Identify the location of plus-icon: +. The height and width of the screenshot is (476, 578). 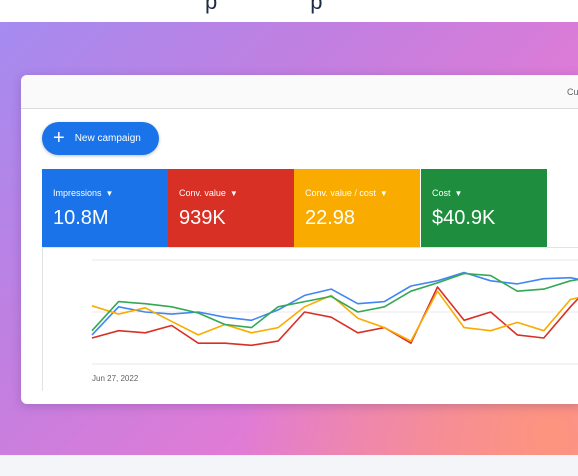
(59, 137).